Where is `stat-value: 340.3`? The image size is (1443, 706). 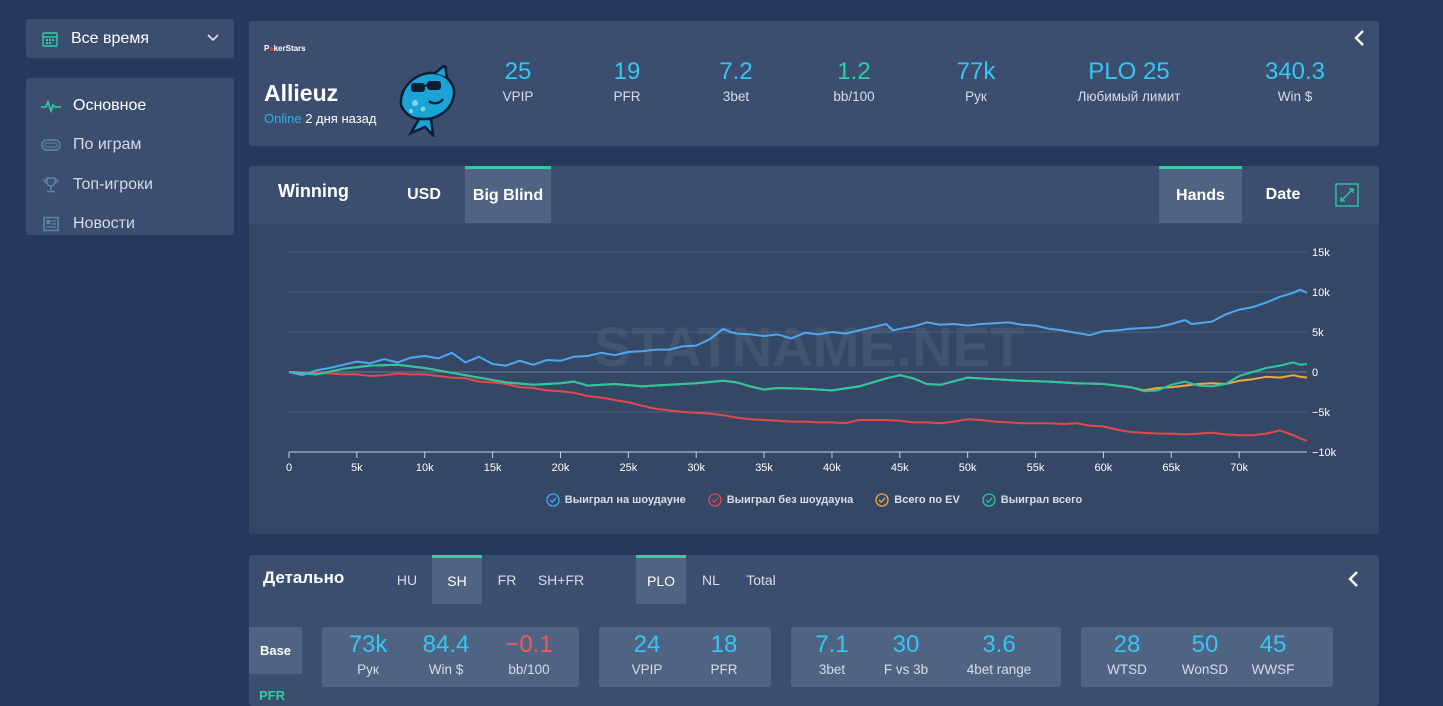 stat-value: 340.3 is located at coordinates (1295, 71).